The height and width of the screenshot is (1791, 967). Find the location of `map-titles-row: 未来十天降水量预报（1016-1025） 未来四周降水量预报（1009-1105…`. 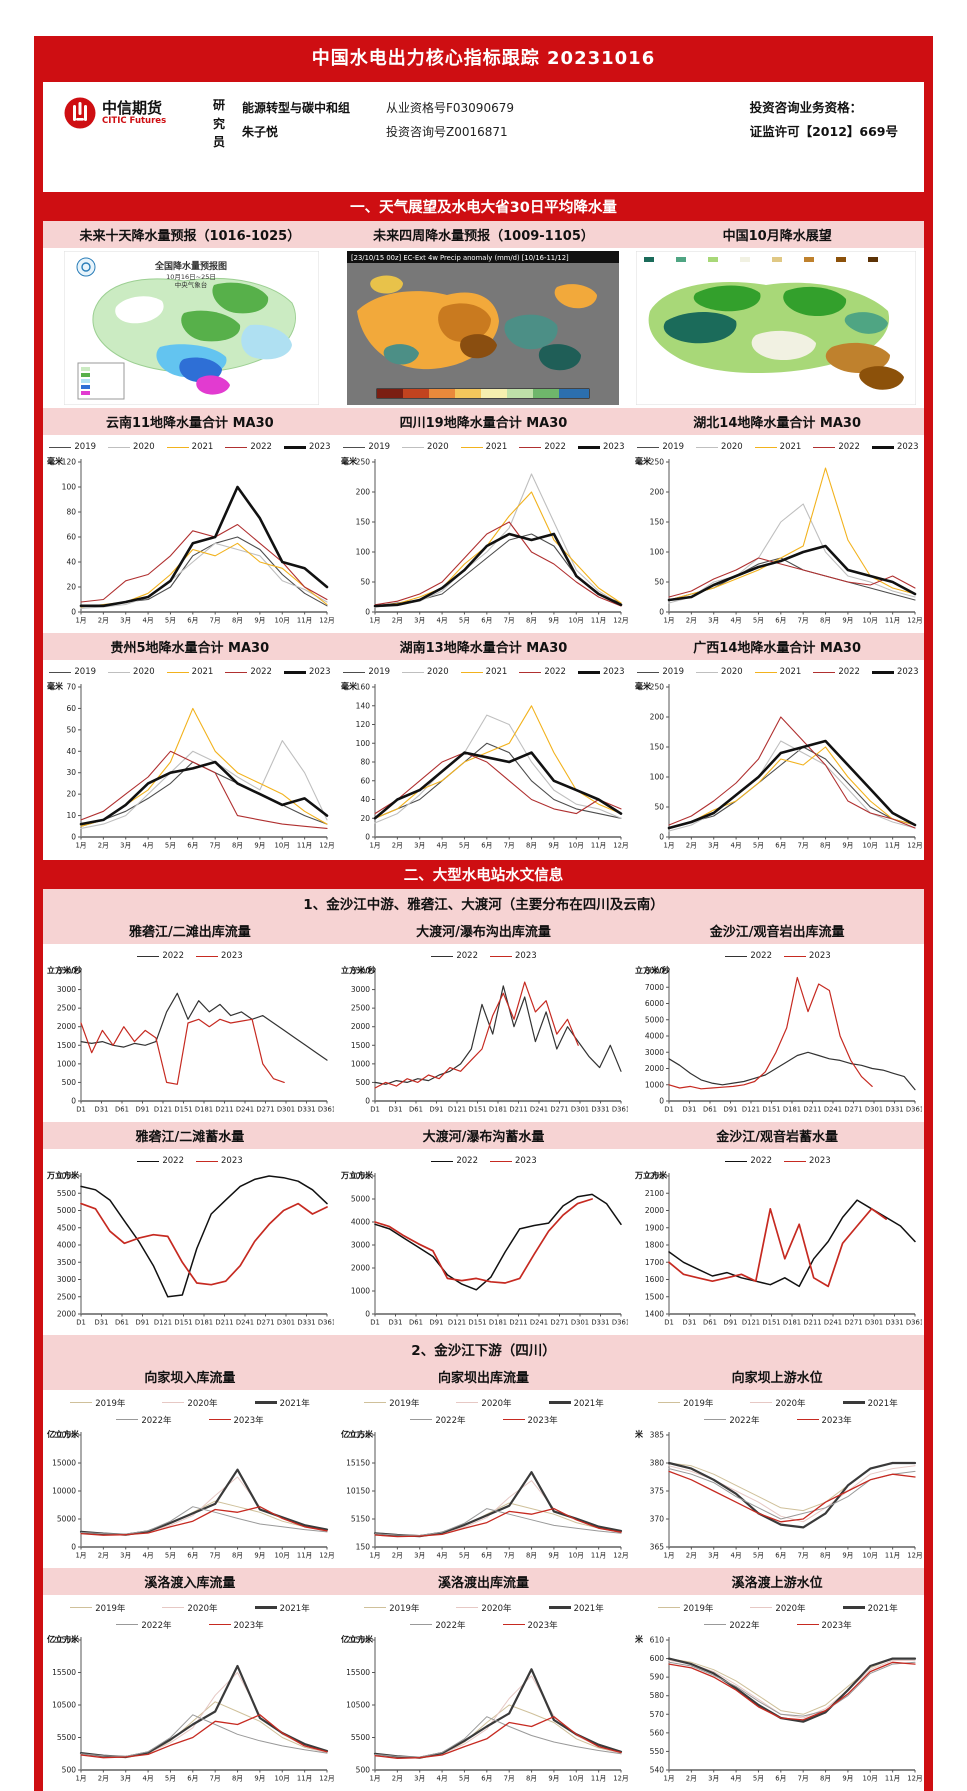

map-titles-row: 未来十天降水量预报（1016-1025） 未来四周降水量预报（1009-1105… is located at coordinates (483, 234).